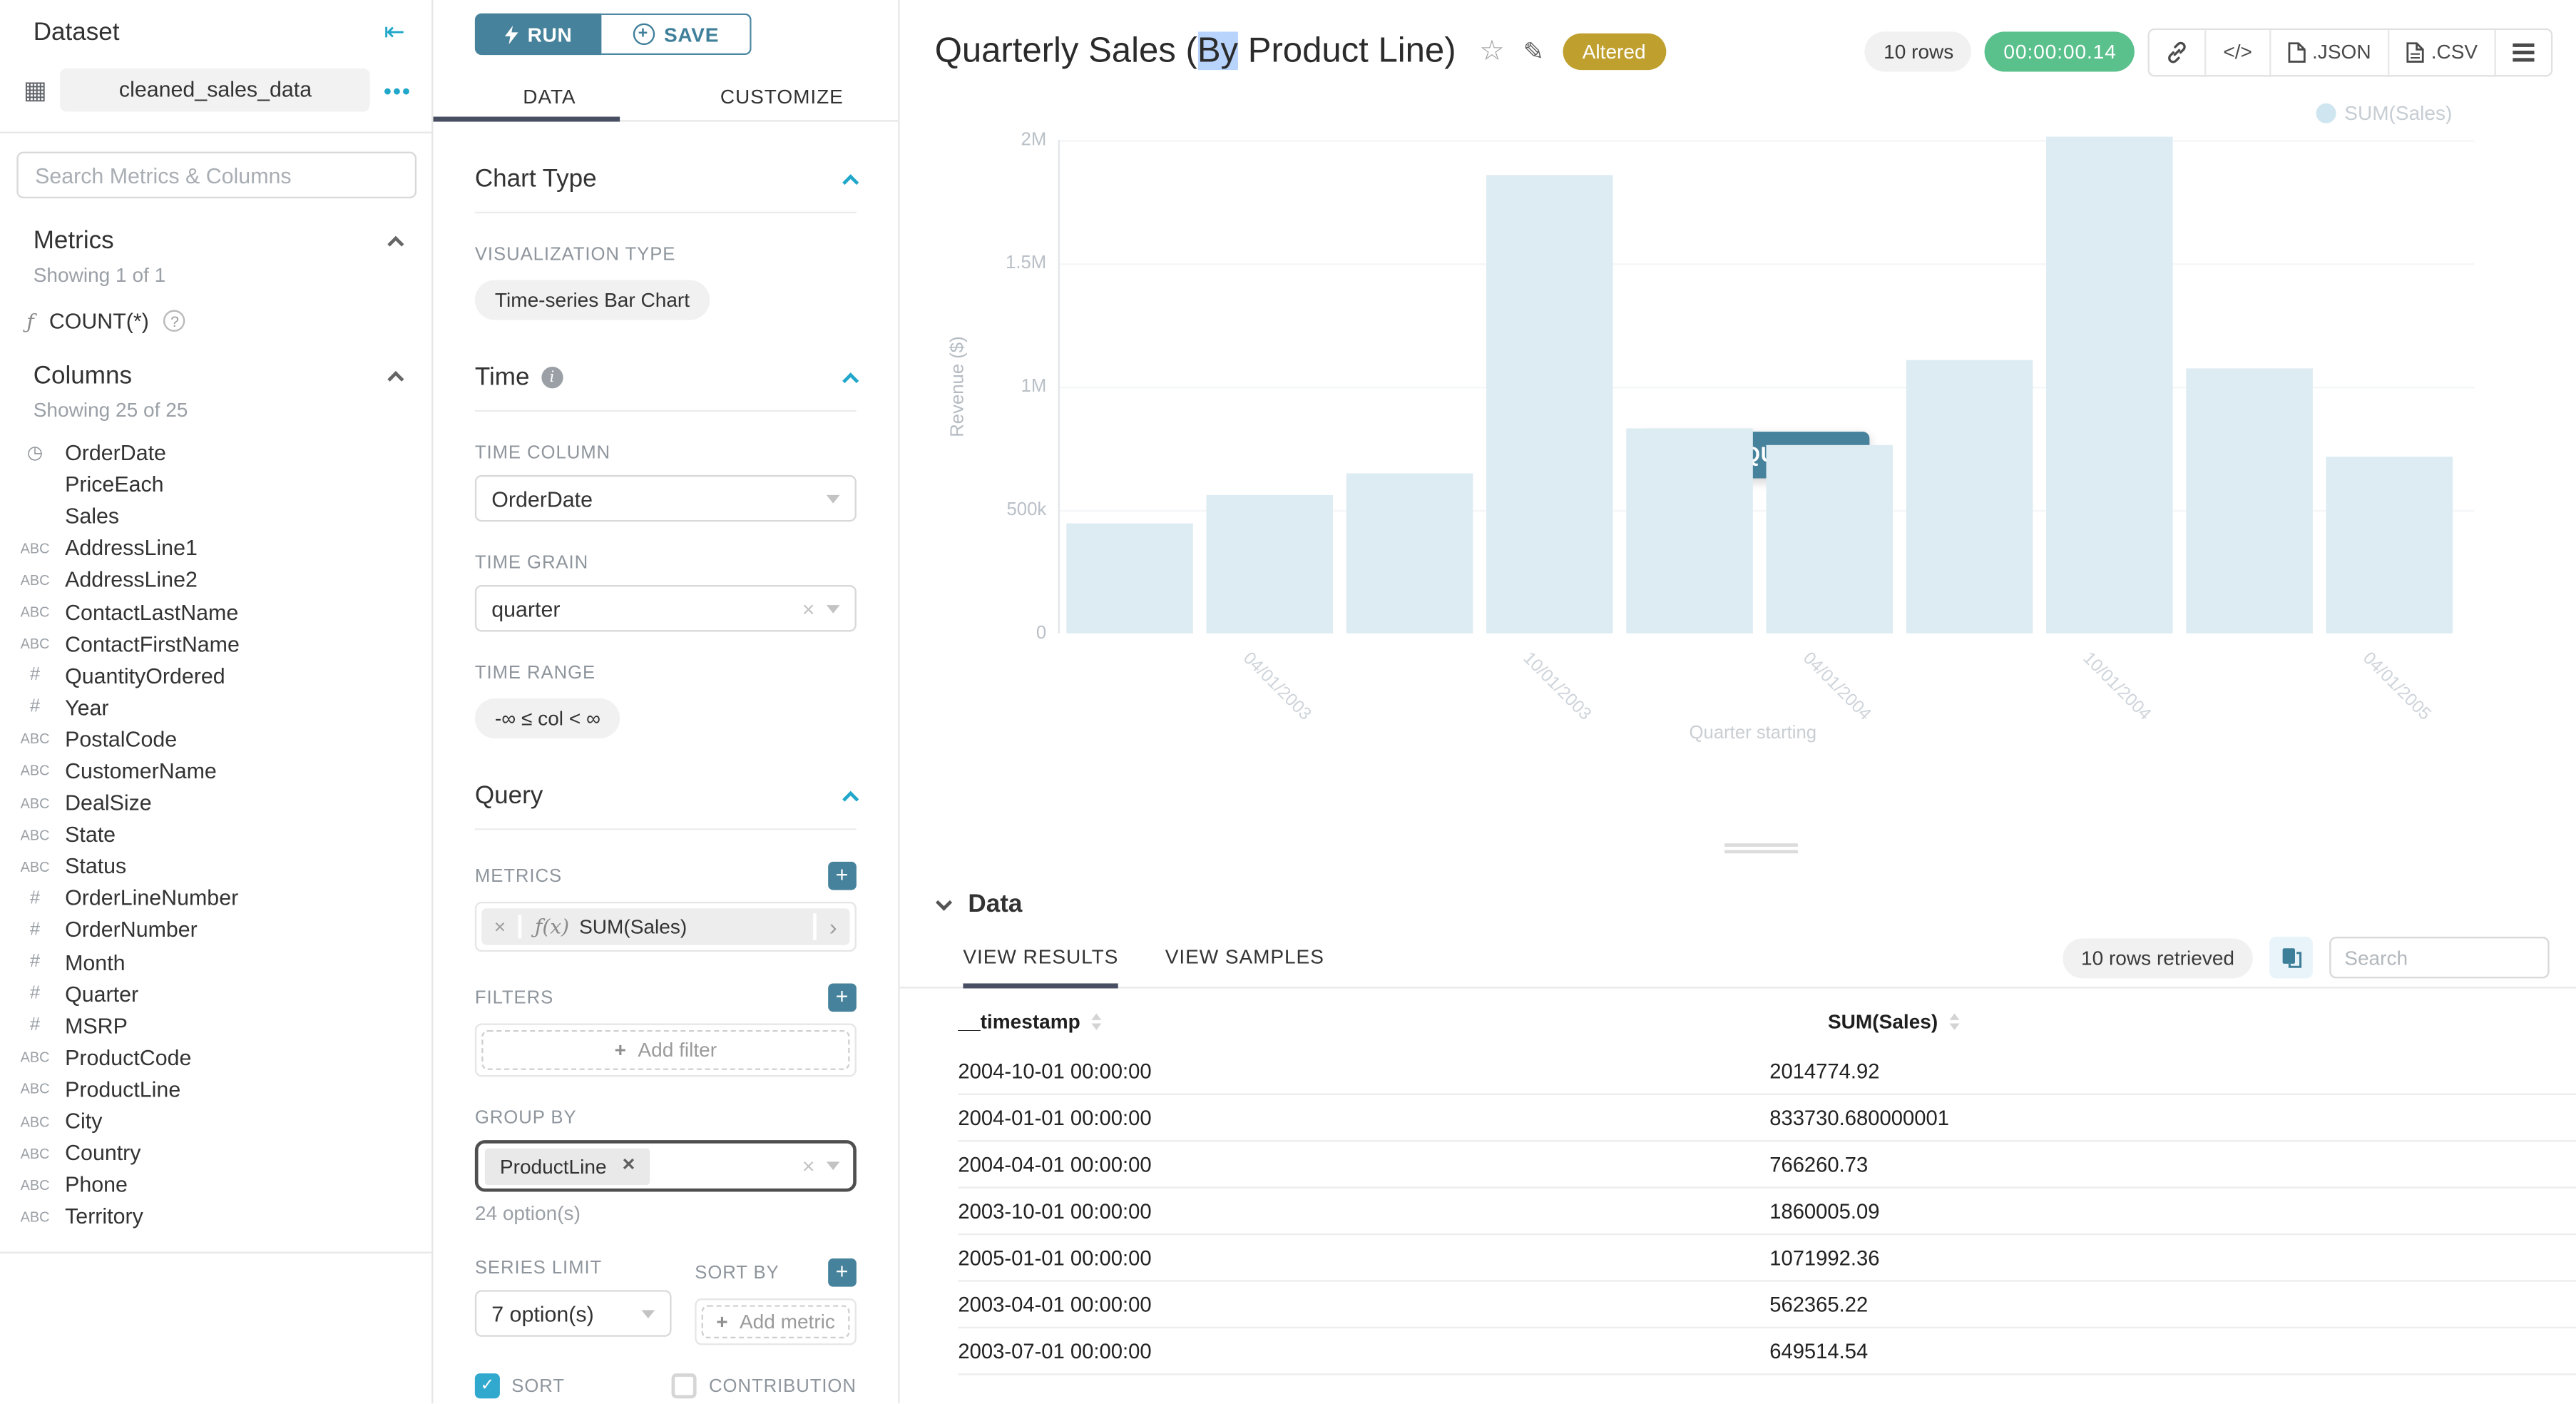 The width and height of the screenshot is (2576, 1404). I want to click on dataset-name: cleaned_sales_data, so click(215, 90).